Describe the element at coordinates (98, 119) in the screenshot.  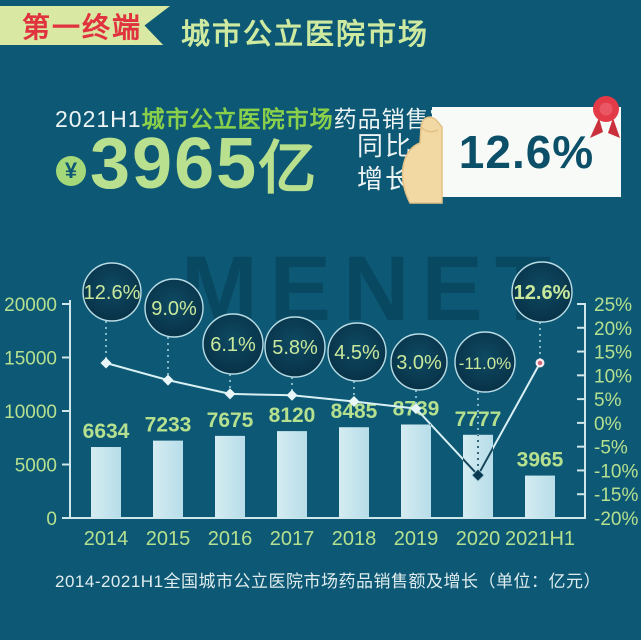
I see `stat-headline-prefix: 2021H1` at that location.